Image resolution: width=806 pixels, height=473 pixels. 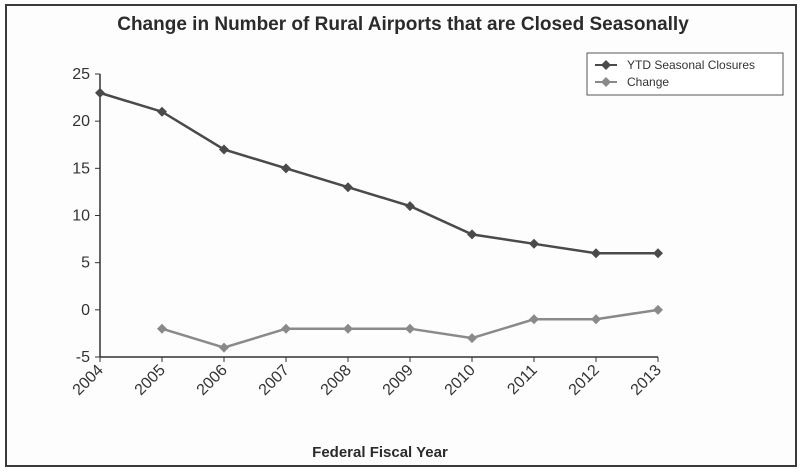 I want to click on y-tick-label: 20, so click(x=81, y=121).